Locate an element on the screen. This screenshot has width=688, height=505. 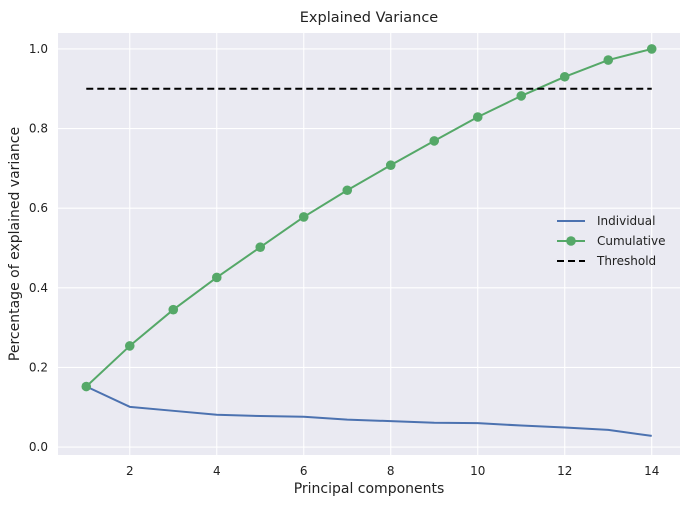
y-tick-label: 0.8 is located at coordinates (38, 129).